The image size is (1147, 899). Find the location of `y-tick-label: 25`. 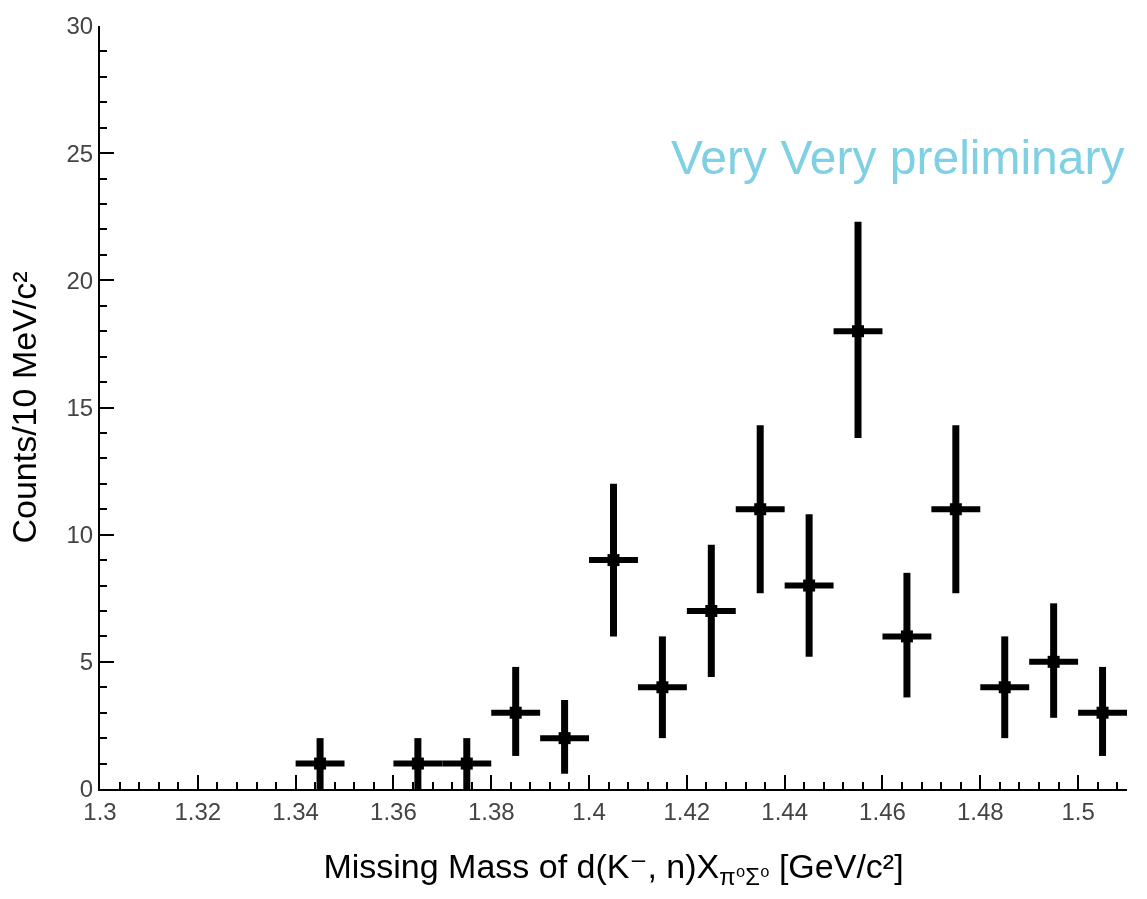

y-tick-label: 25 is located at coordinates (80, 153).